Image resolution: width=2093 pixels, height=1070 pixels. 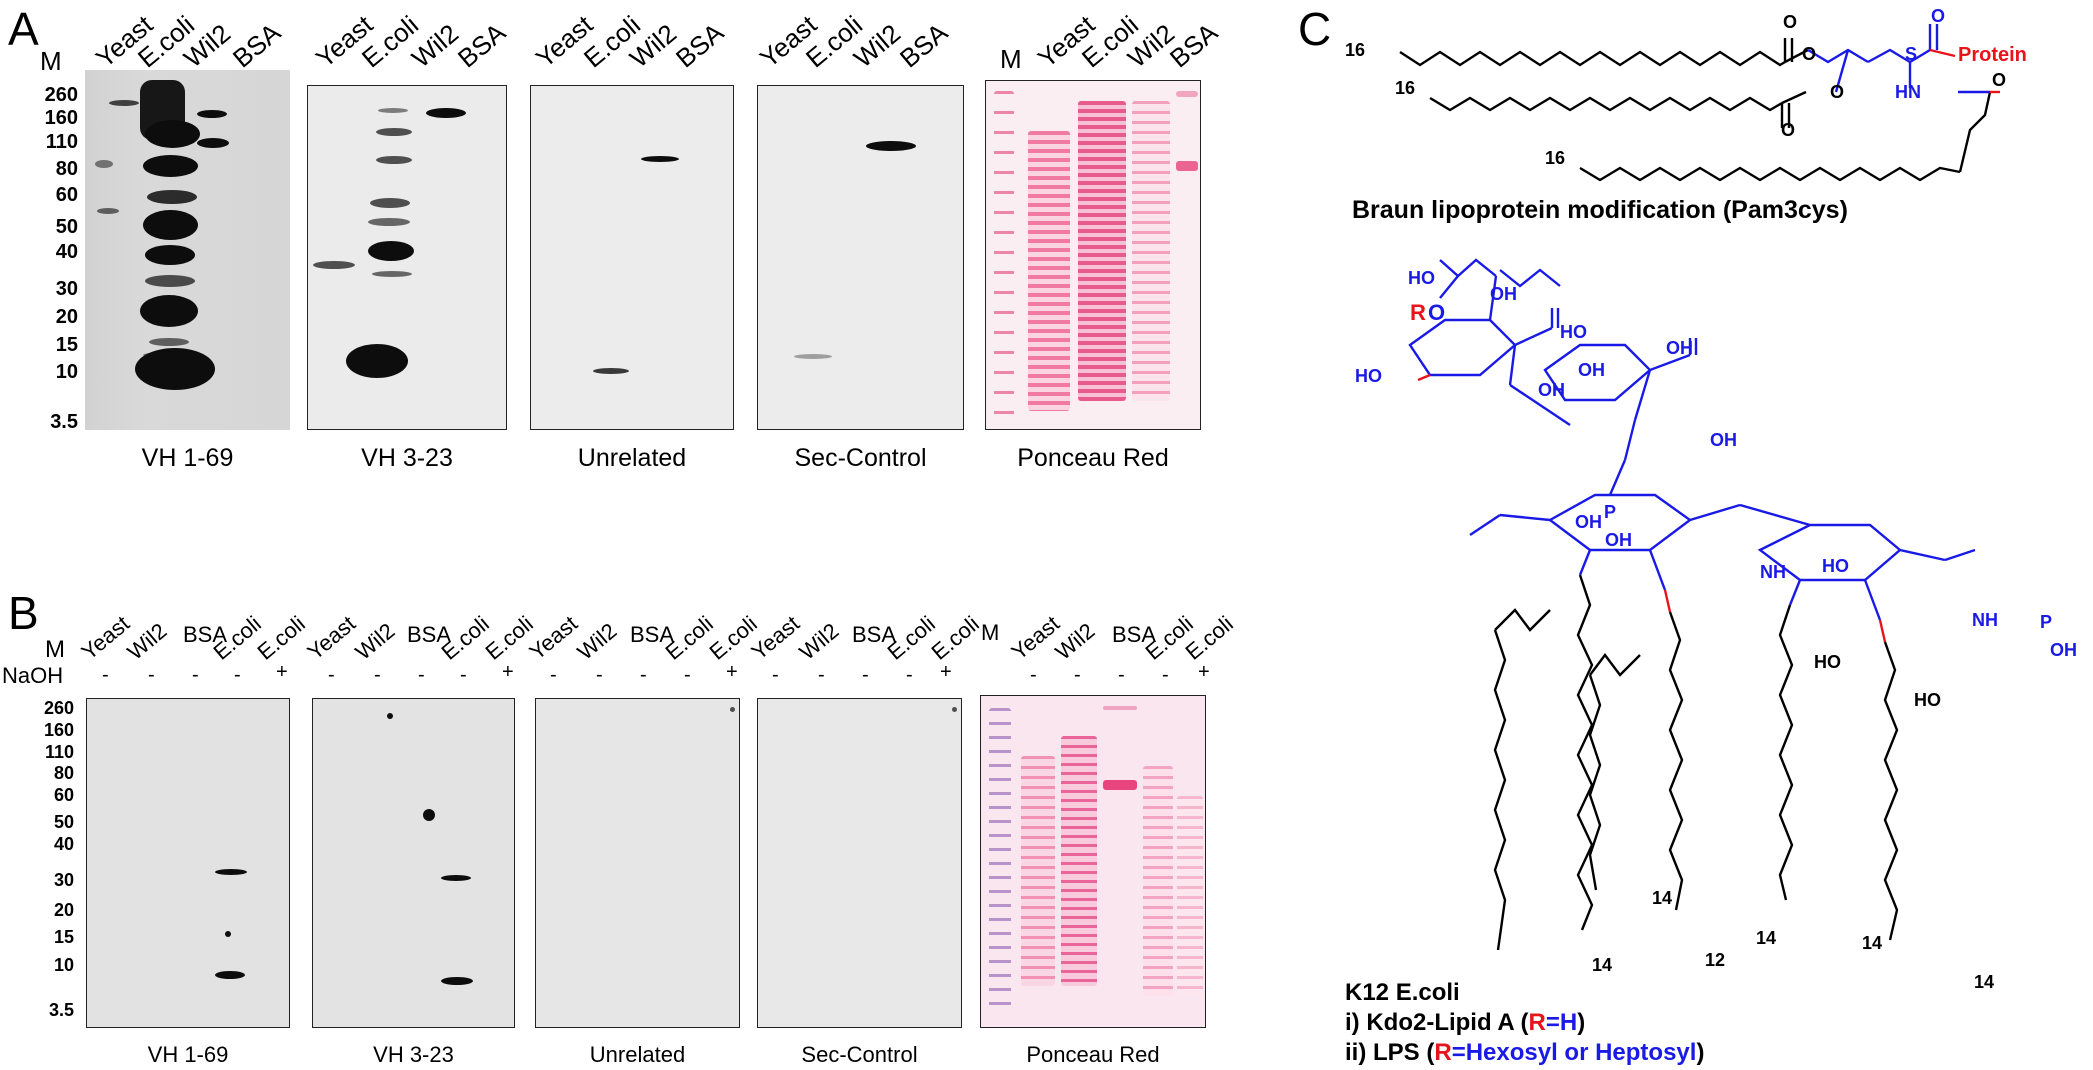 What do you see at coordinates (860, 458) in the screenshot?
I see `blot-caption: Sec-Control` at bounding box center [860, 458].